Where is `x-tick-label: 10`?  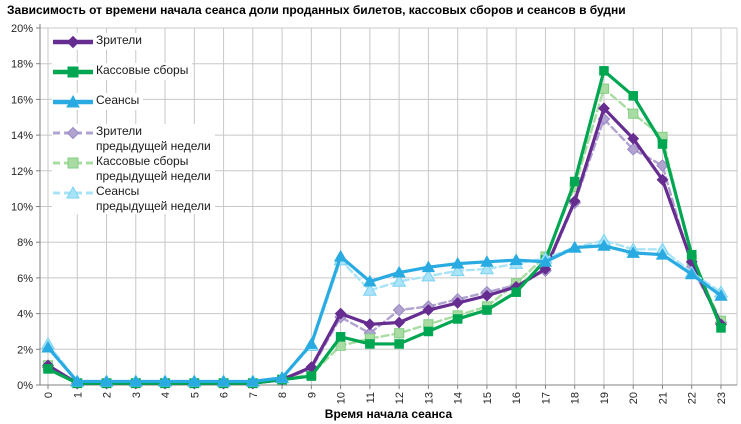
x-tick-label: 10 is located at coordinates (342, 398).